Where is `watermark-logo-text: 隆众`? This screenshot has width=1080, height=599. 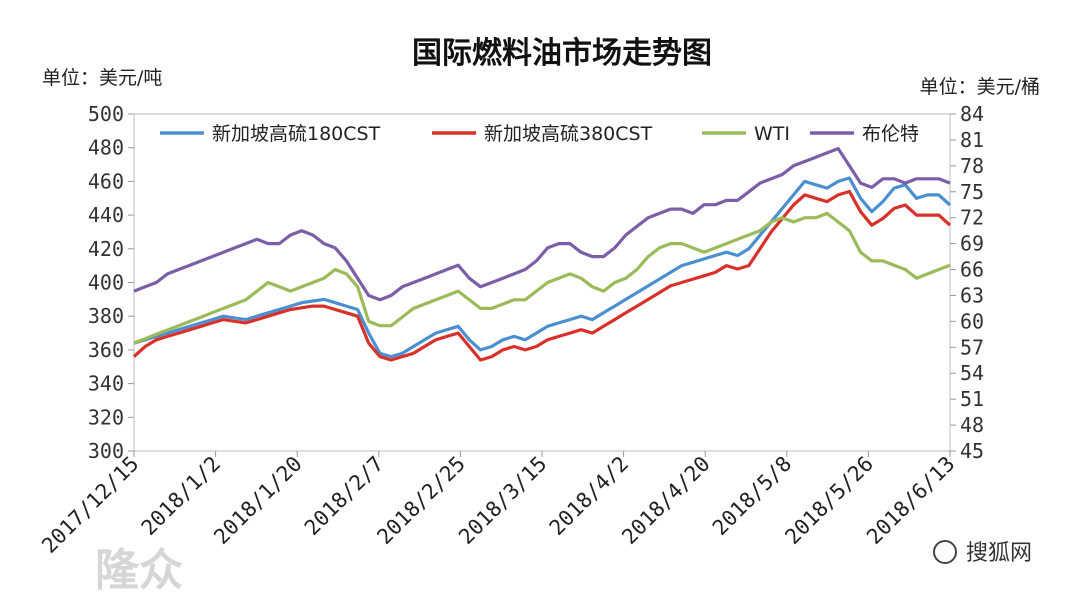
watermark-logo-text: 隆众 is located at coordinates (139, 570).